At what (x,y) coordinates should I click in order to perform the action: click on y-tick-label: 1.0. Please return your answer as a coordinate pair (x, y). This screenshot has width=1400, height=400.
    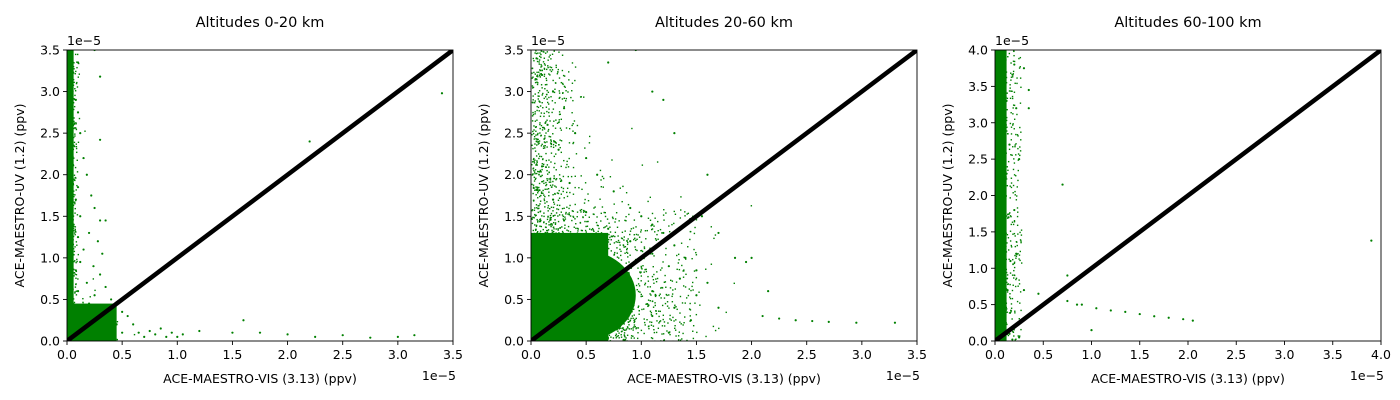
    Looking at the image, I should click on (50, 257).